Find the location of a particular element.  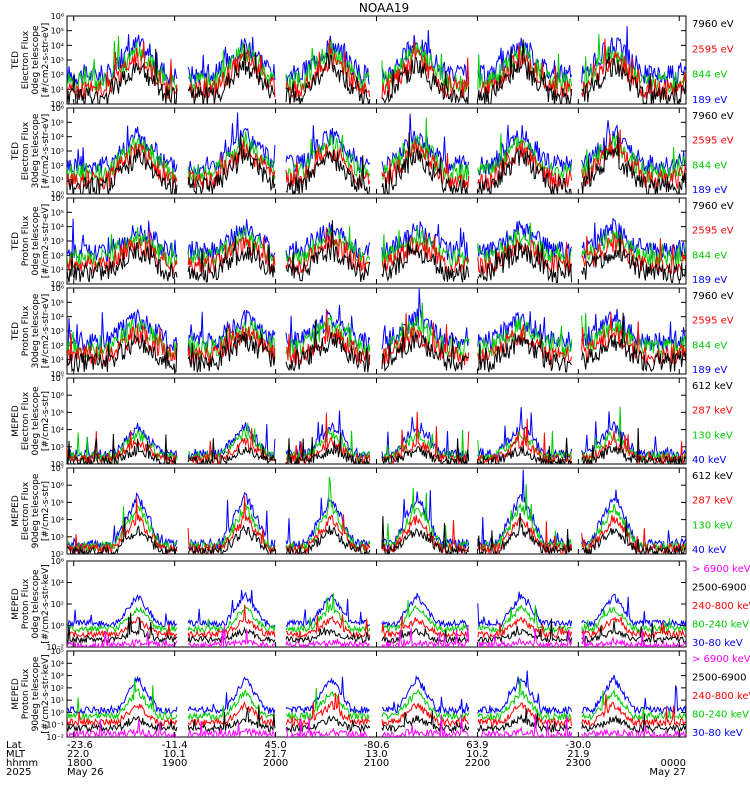

x-label-lat: -11.4 is located at coordinates (175, 745).